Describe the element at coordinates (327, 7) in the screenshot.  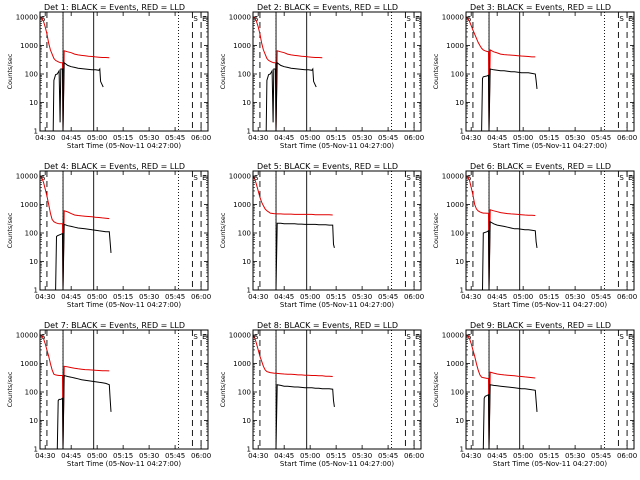
I see `panel-title: Det 2: BLACK = Events, RED = LLD` at that location.